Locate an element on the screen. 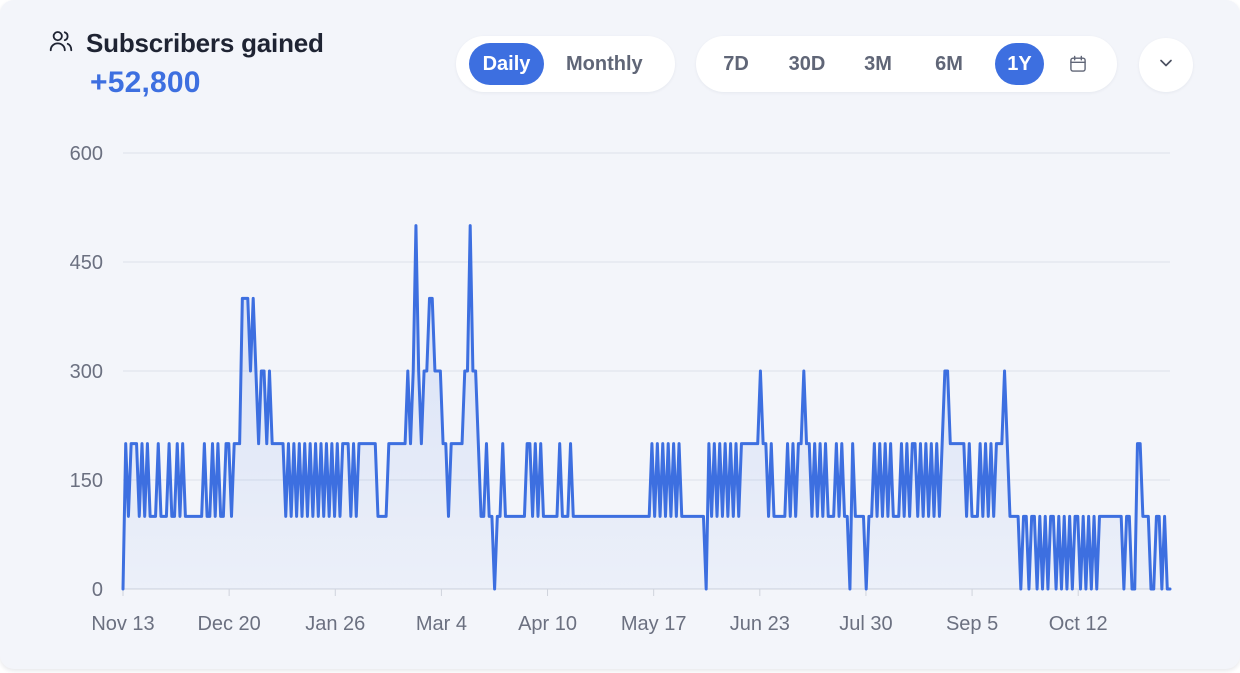 Image resolution: width=1240 pixels, height=673 pixels. y-tick-label: 0 is located at coordinates (97, 590).